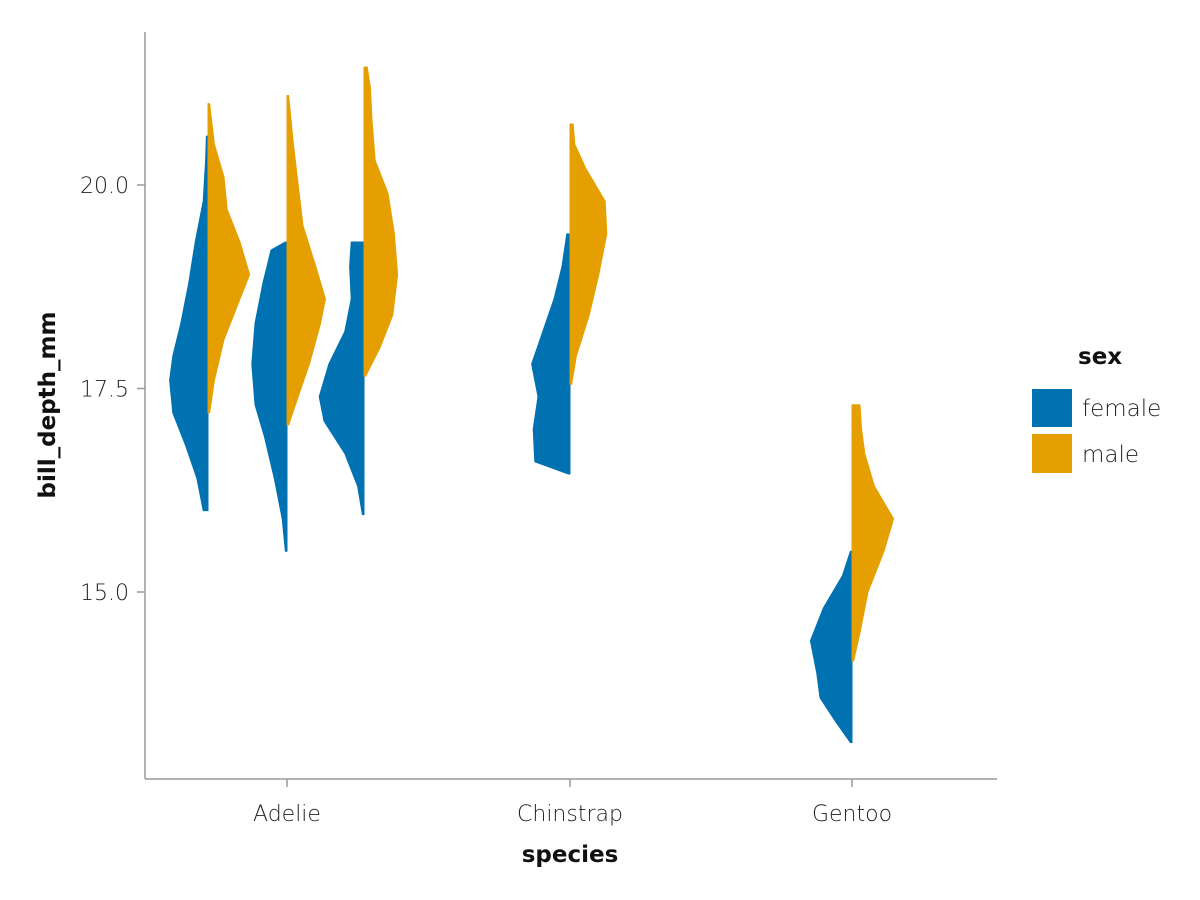  What do you see at coordinates (269, 396) in the screenshot?
I see `violin-adelie-2-female` at bounding box center [269, 396].